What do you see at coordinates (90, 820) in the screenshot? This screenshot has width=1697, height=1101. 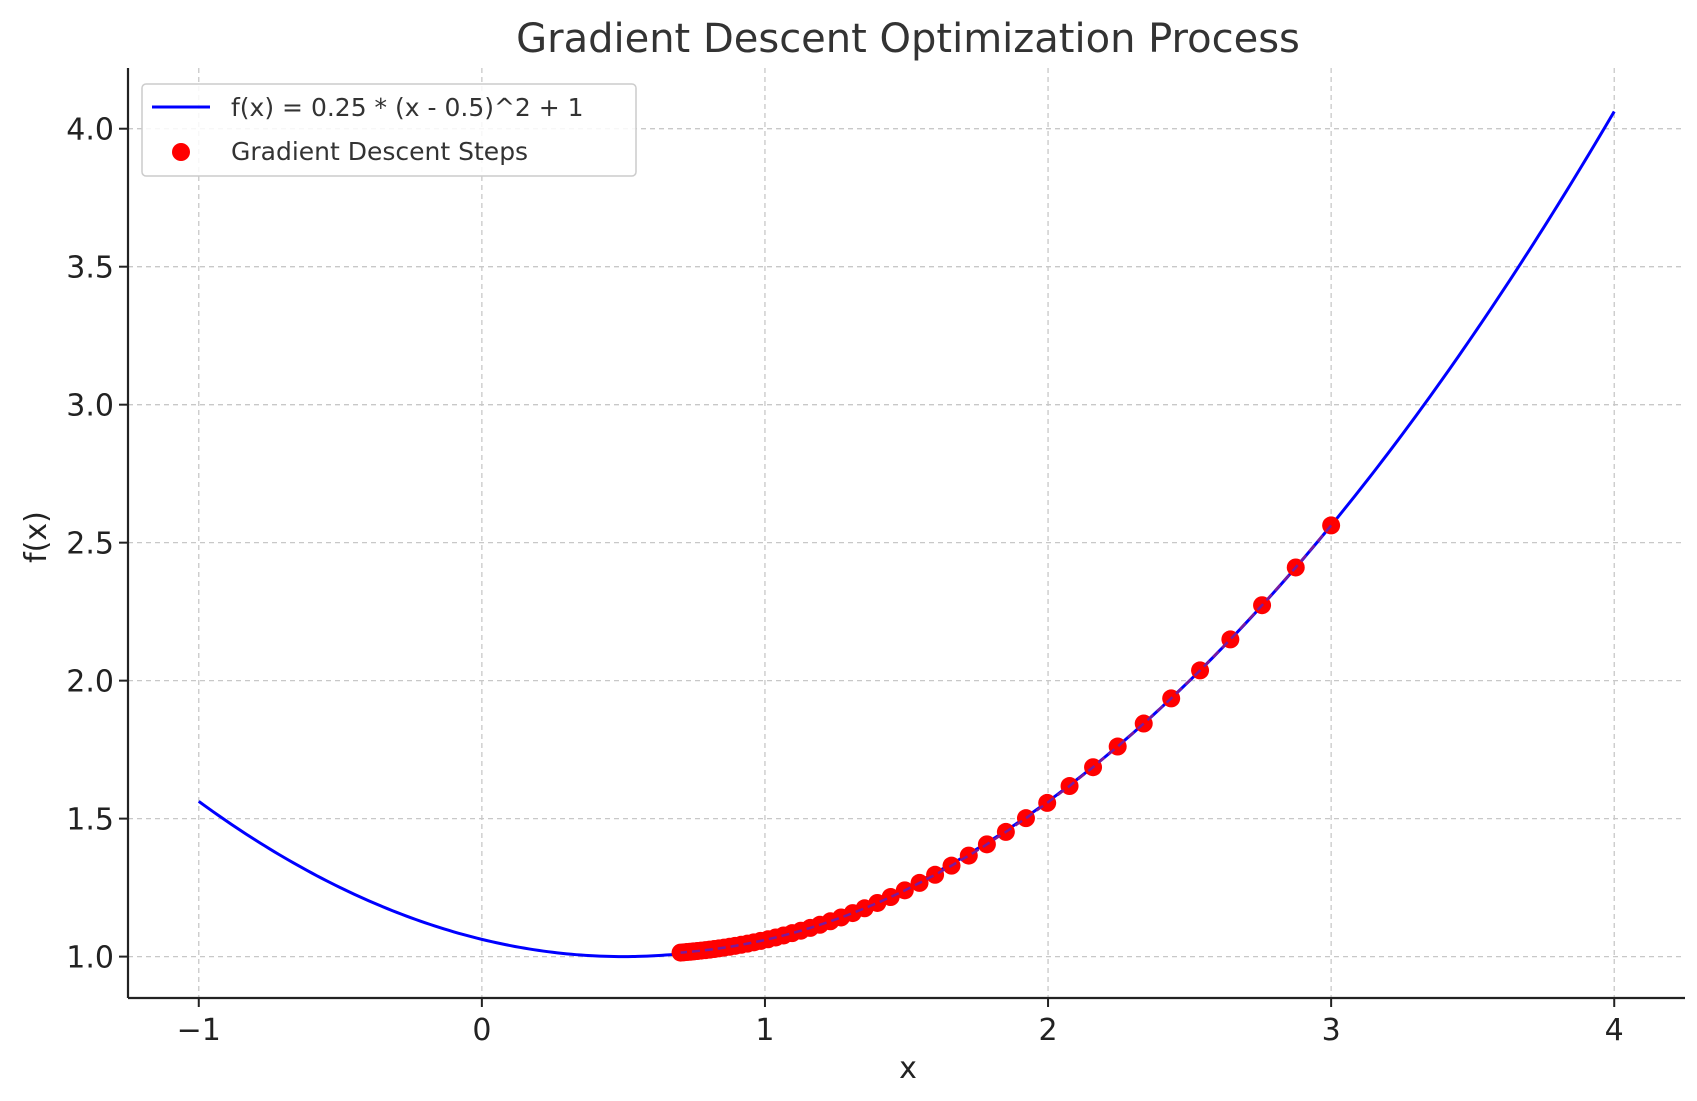 I see `y-tick-label: 1.5` at bounding box center [90, 820].